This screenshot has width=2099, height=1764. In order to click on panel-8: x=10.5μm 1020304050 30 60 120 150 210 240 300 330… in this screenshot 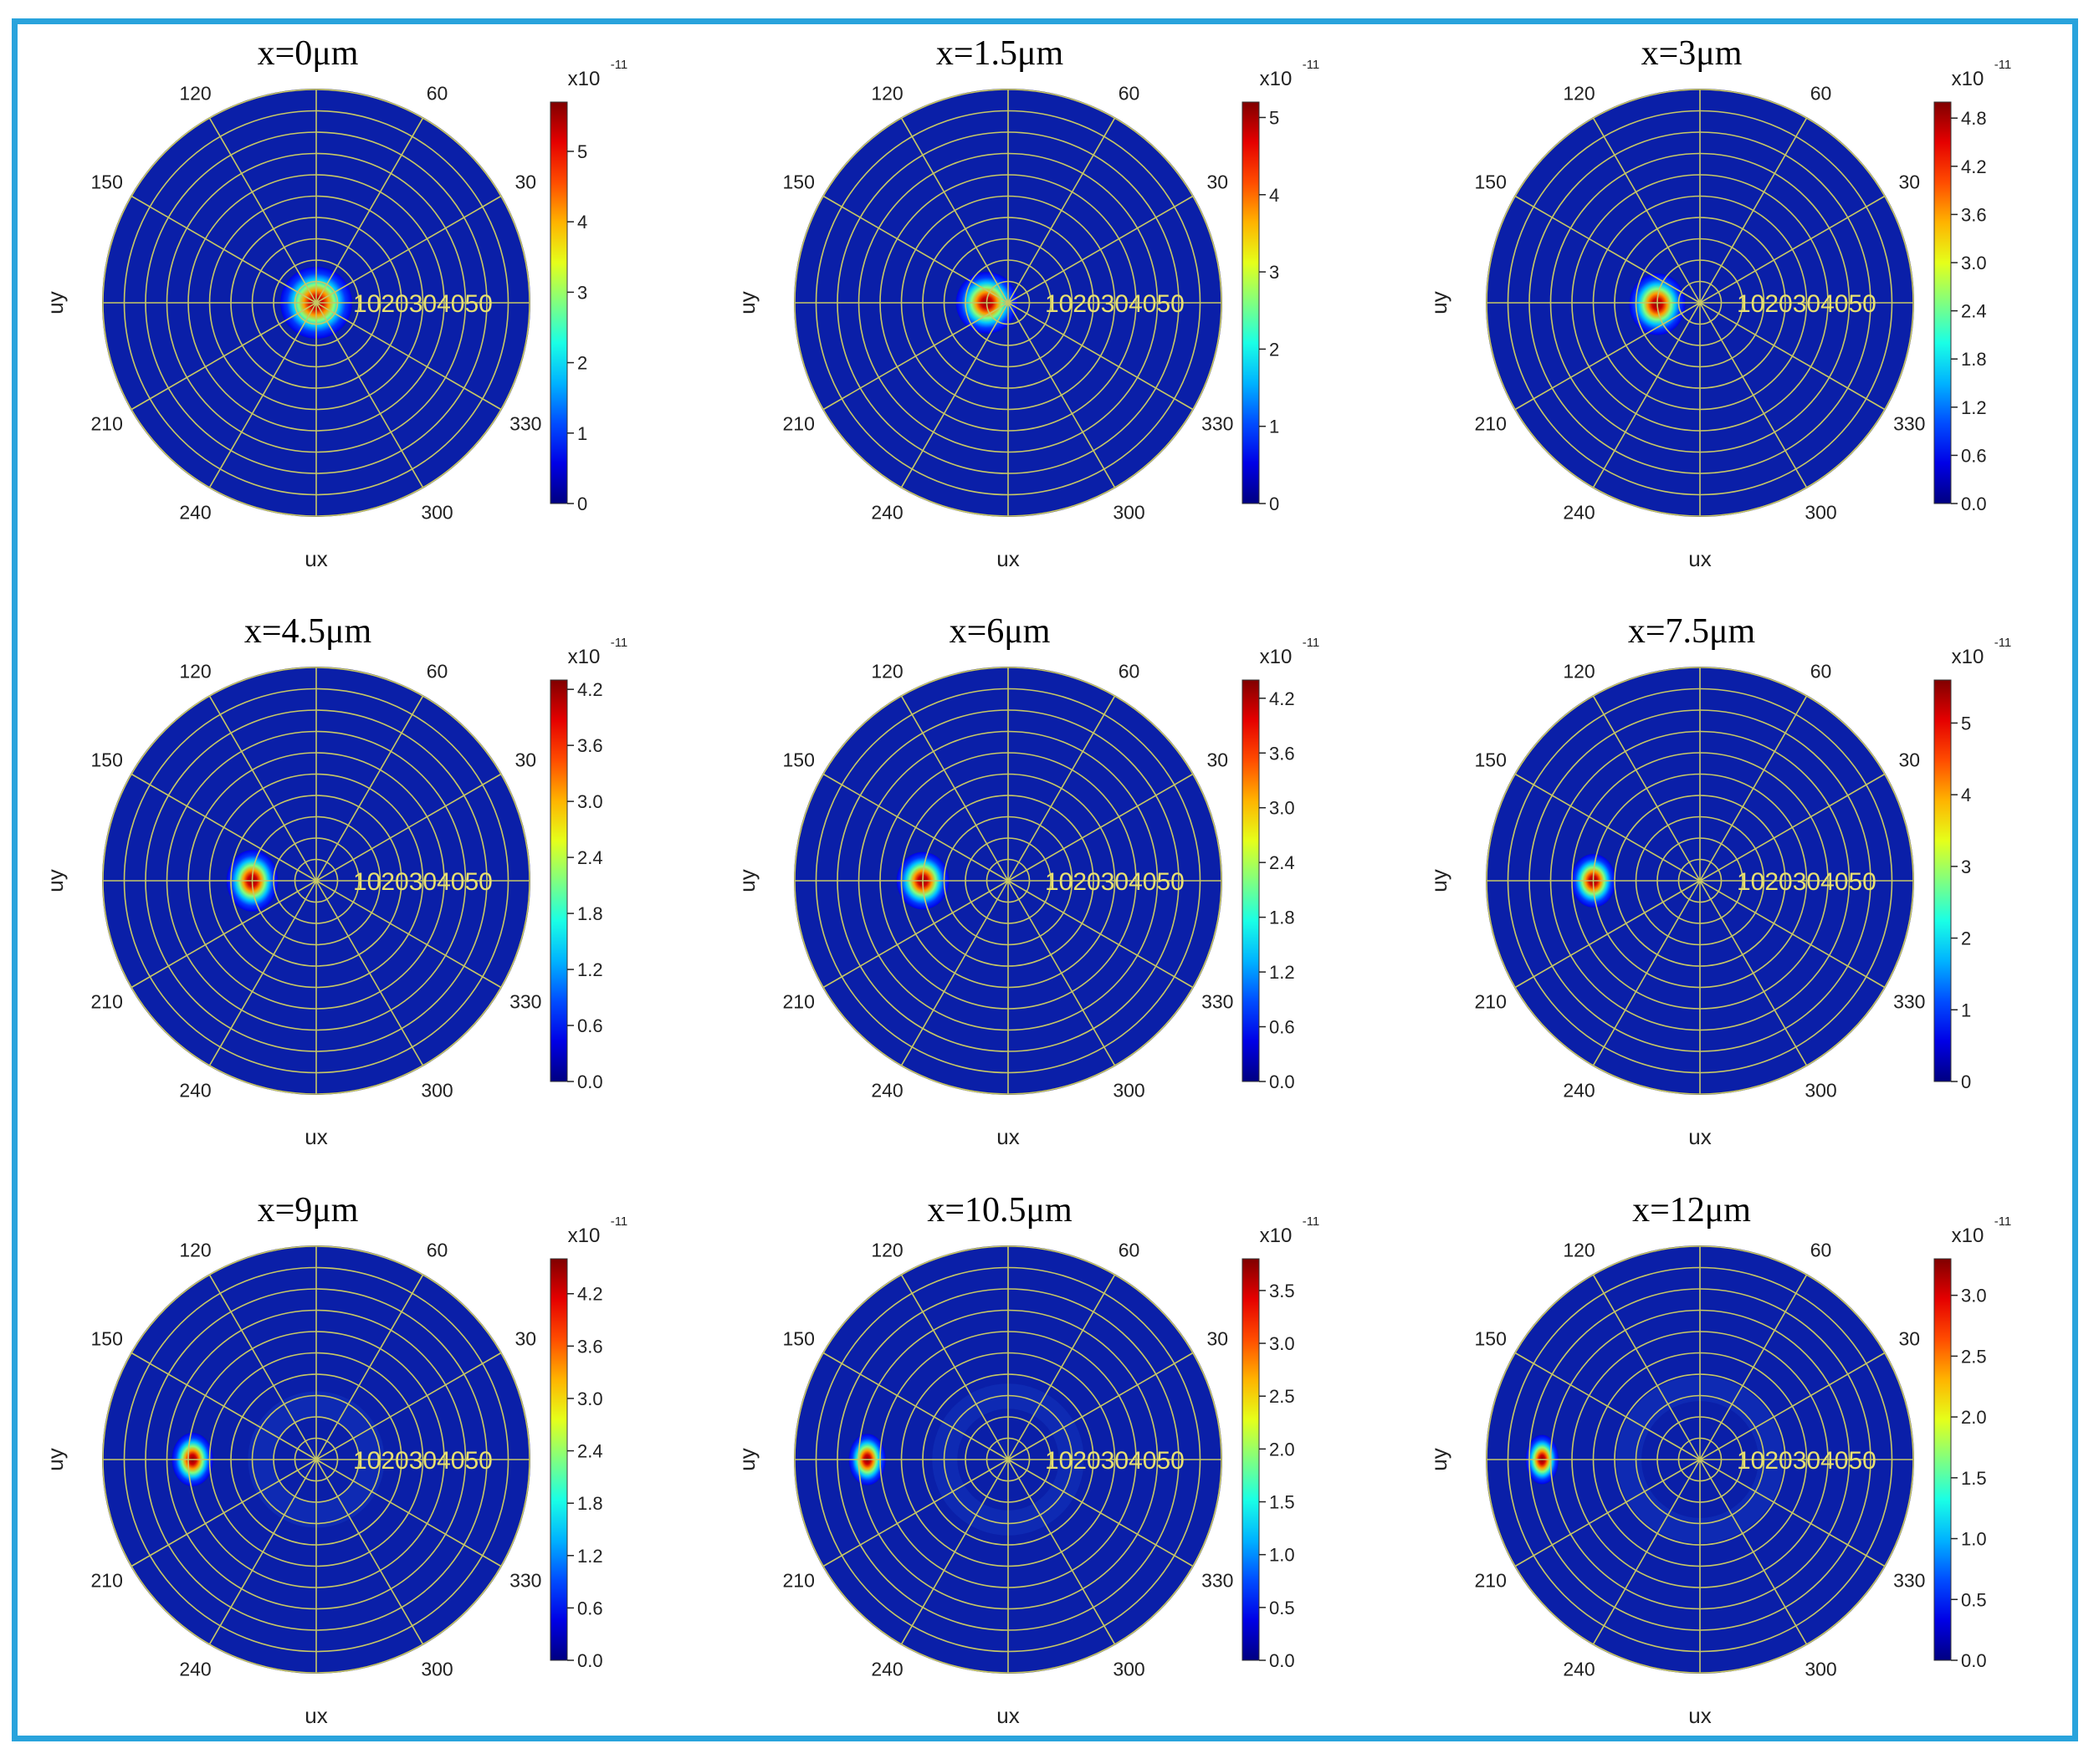, I will do `click(1027, 1459)`.